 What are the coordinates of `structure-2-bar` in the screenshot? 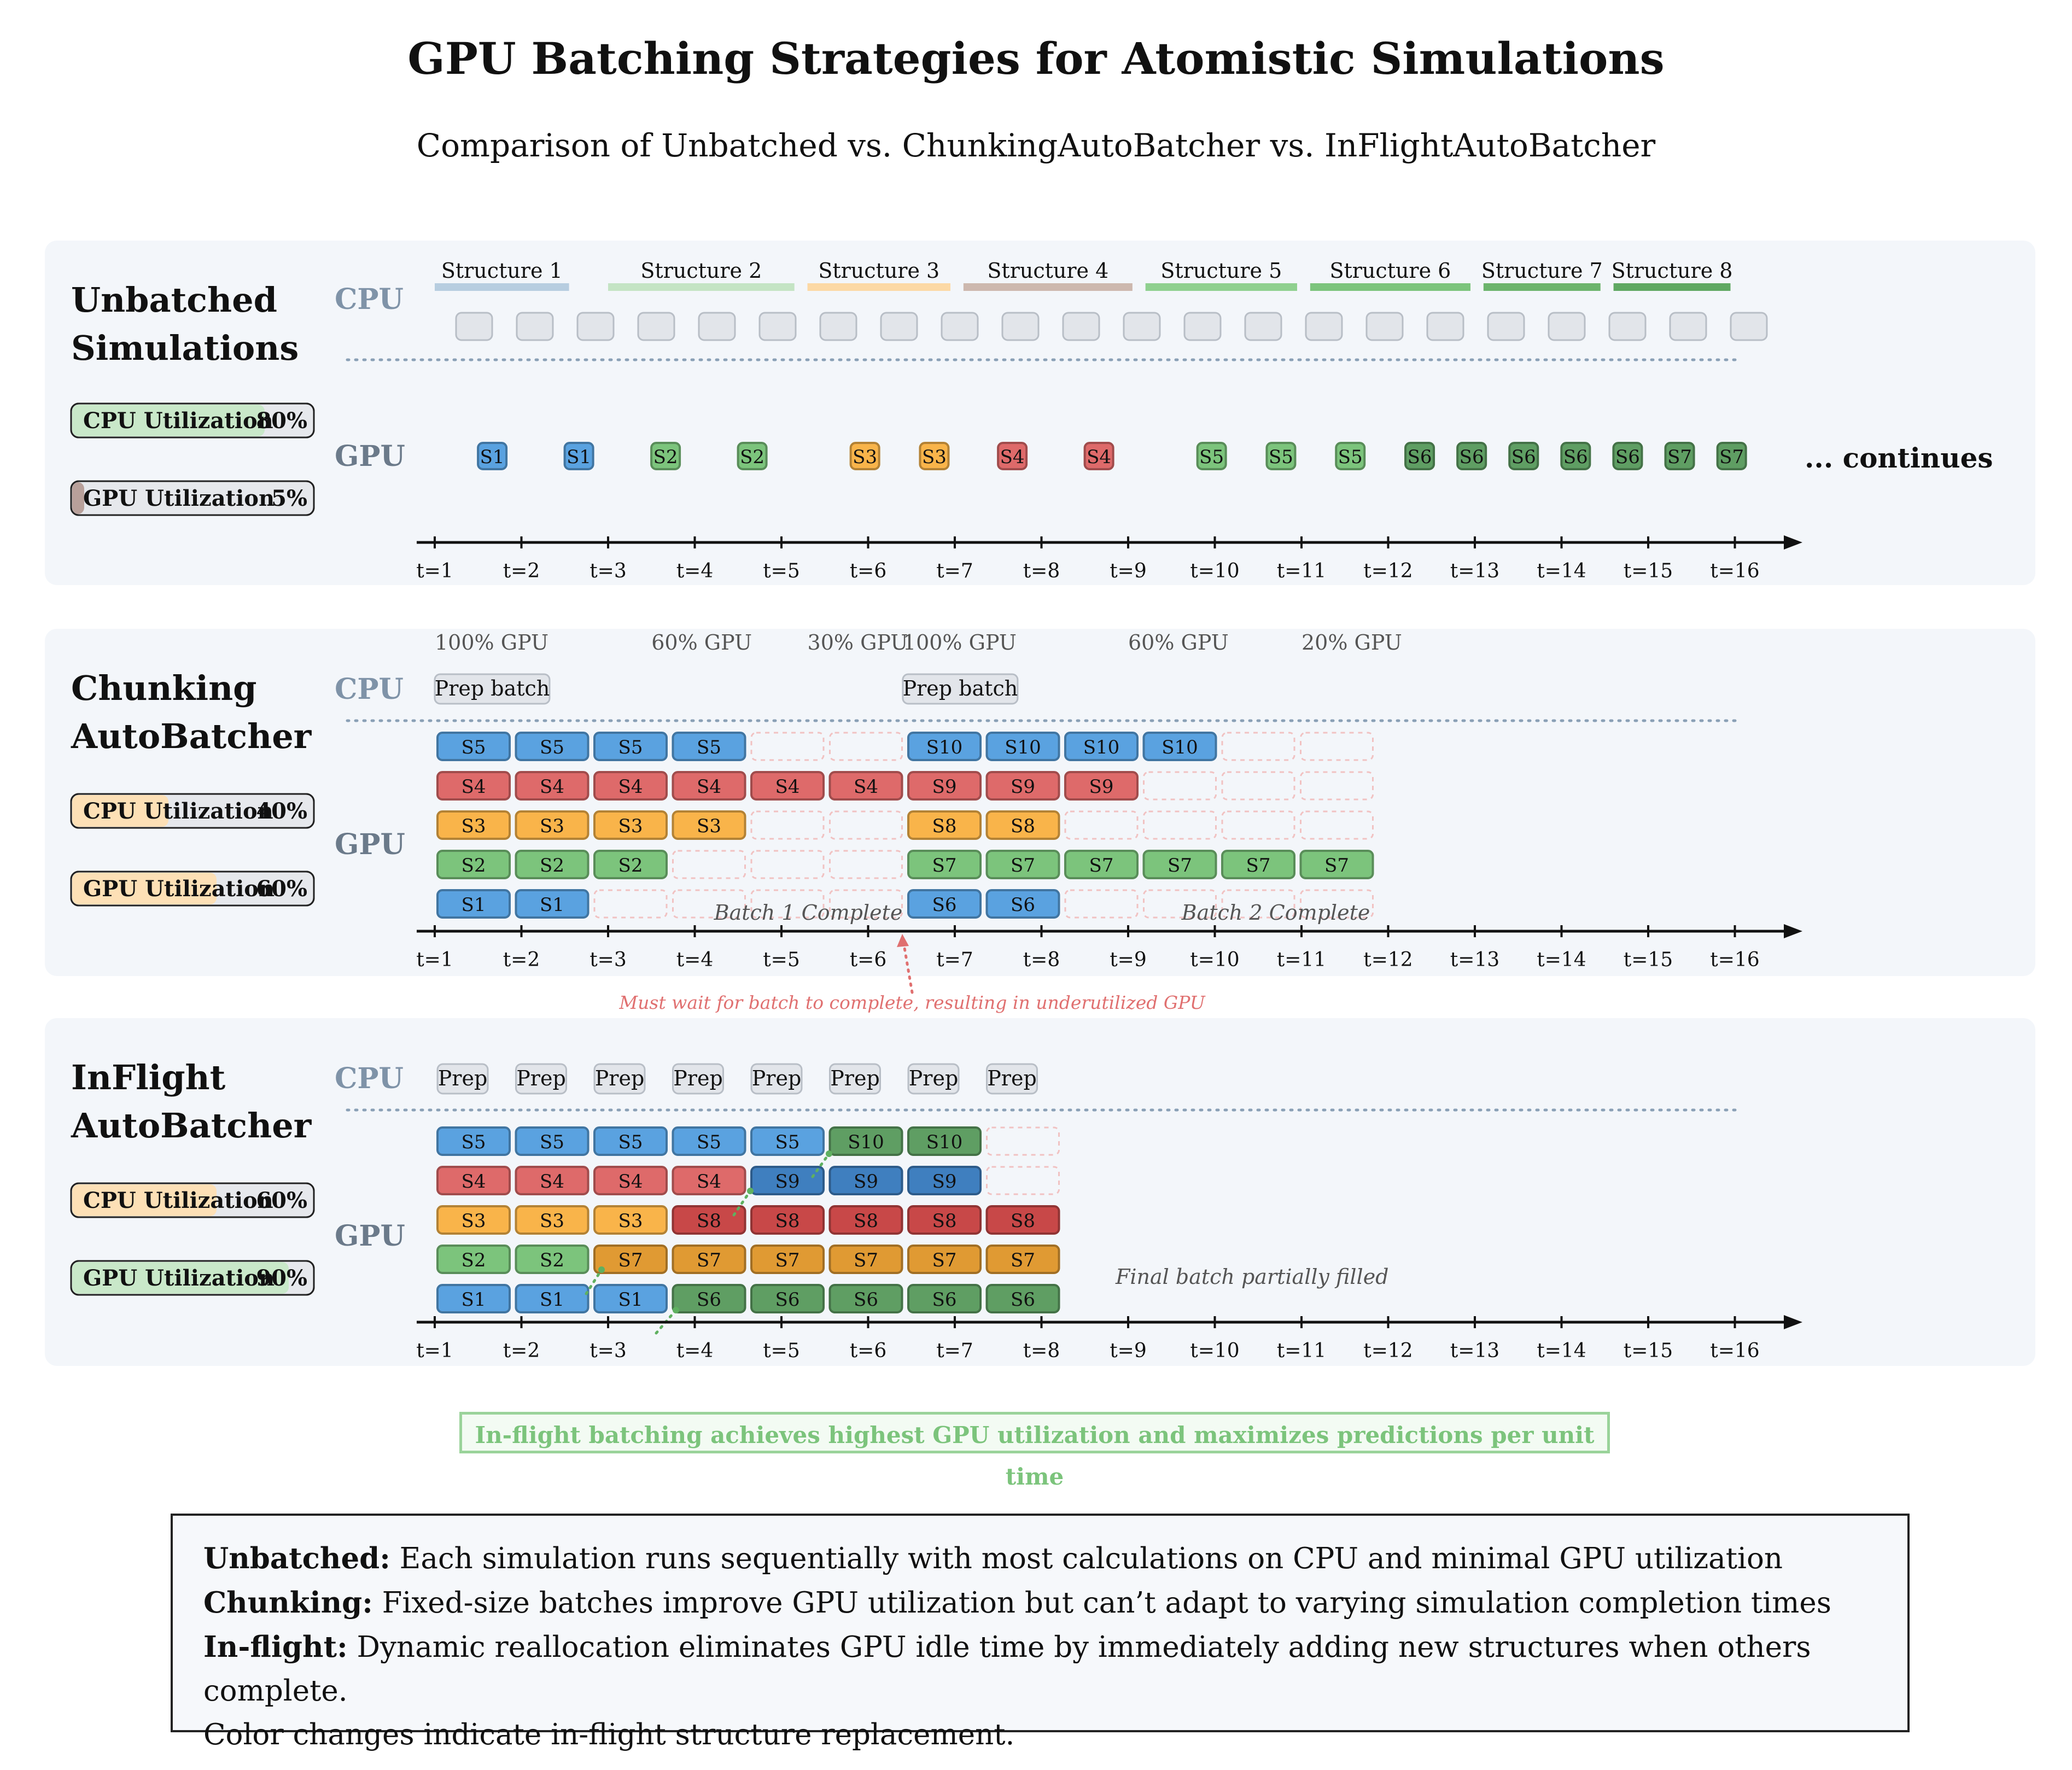 It's located at (702, 287).